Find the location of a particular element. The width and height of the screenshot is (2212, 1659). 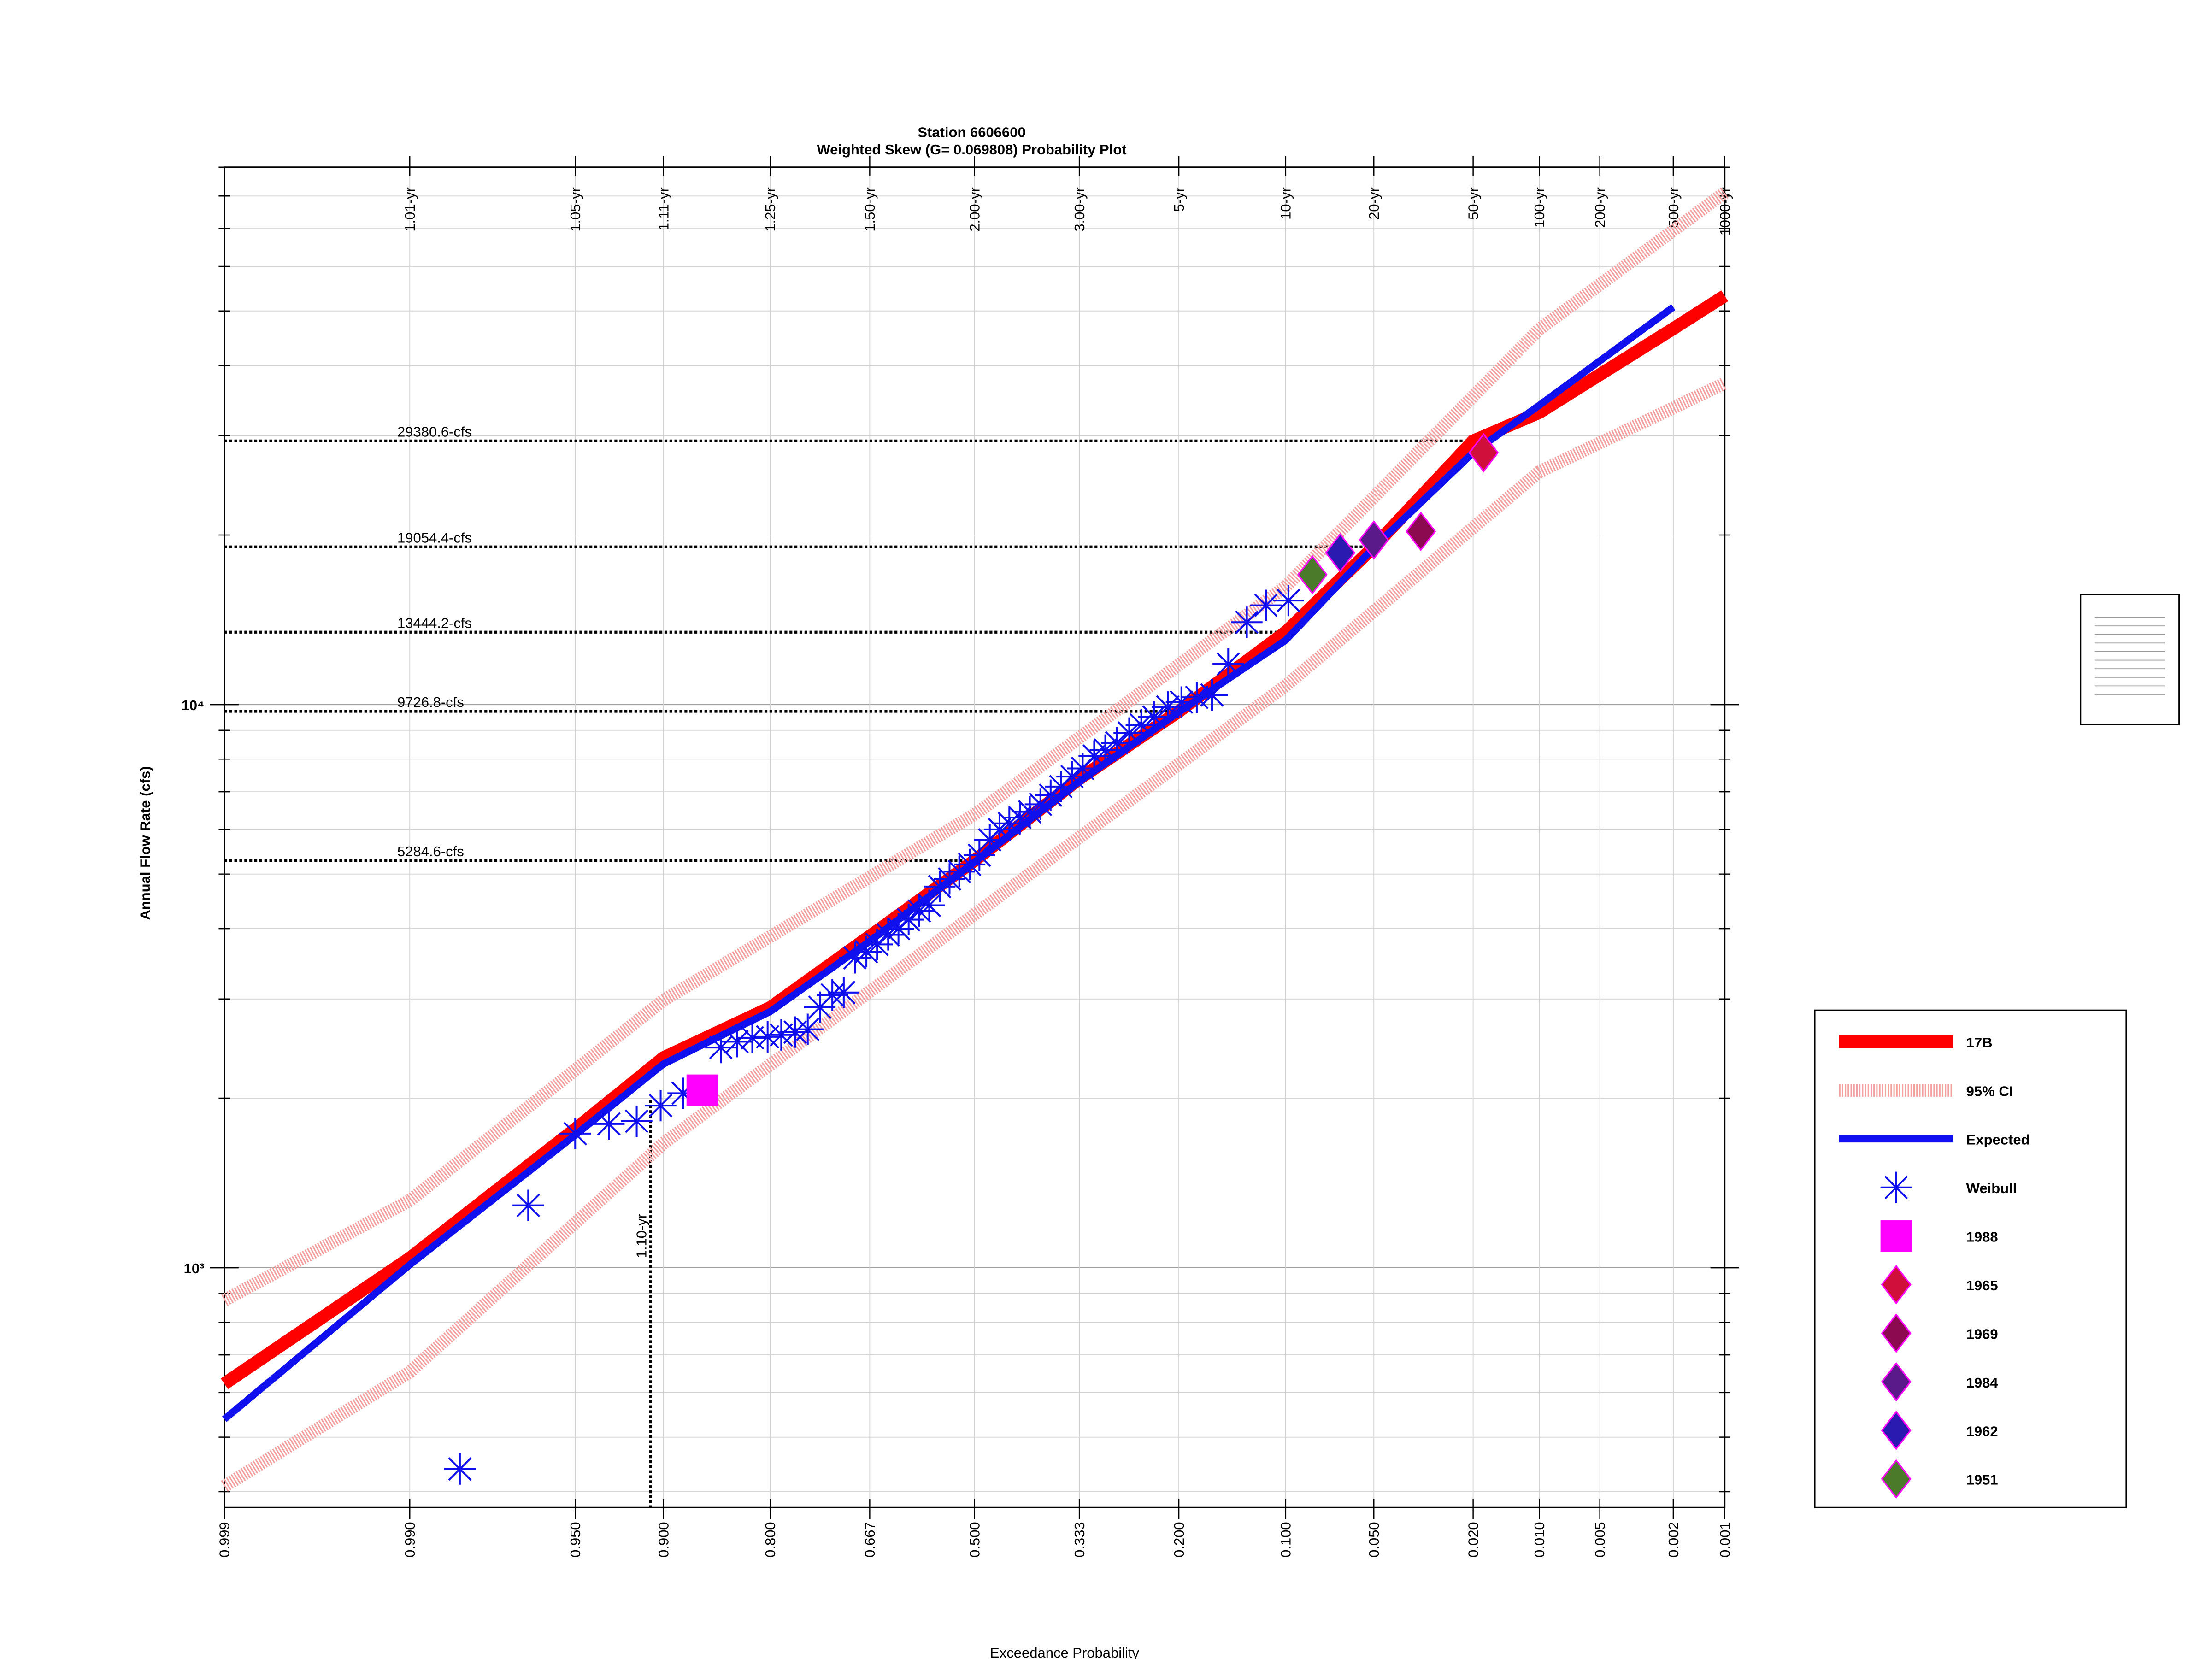

x2-tick-label: 2.00-yr is located at coordinates (975, 209).